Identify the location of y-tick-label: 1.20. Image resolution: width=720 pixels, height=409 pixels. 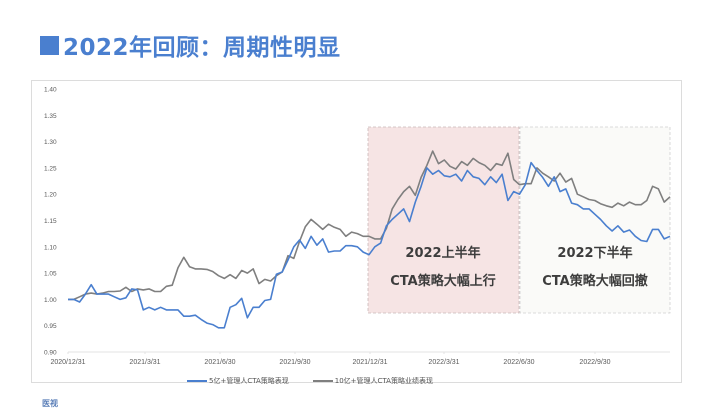
(50, 195).